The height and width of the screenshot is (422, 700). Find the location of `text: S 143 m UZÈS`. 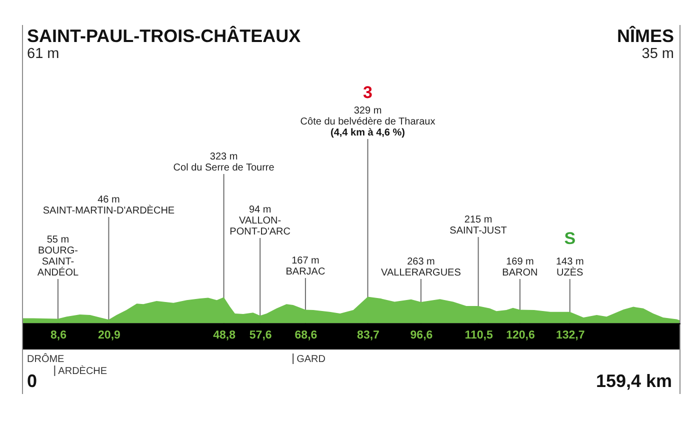

text: S 143 m UZÈS is located at coordinates (570, 253).